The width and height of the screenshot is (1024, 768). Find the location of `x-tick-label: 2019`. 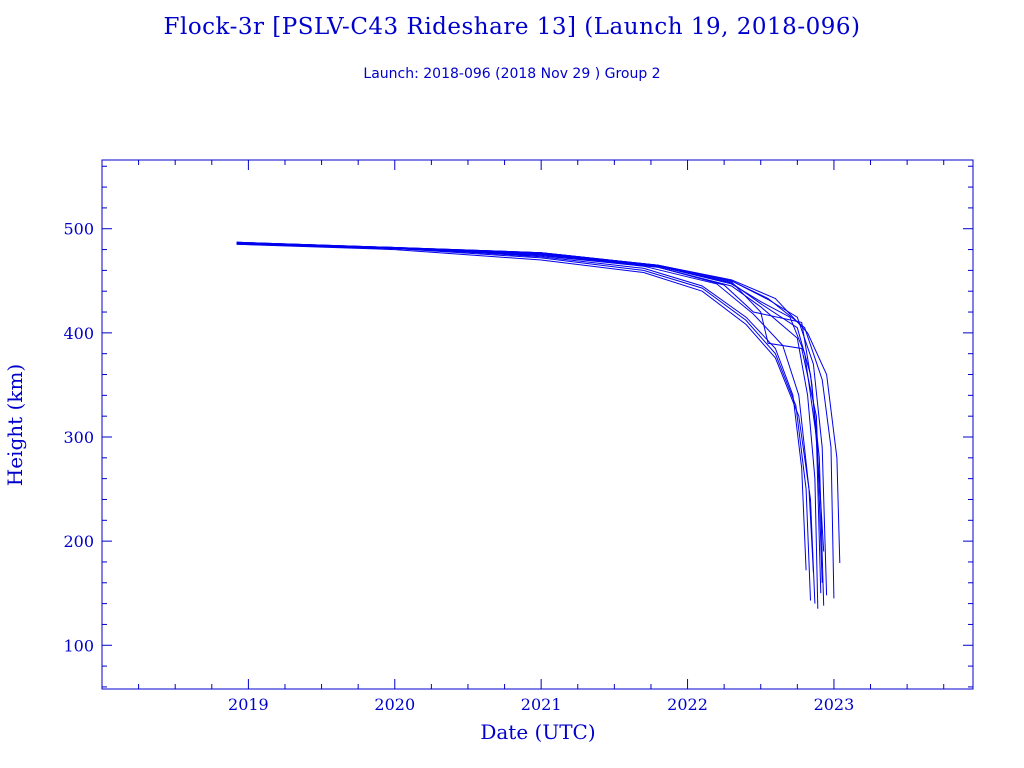

x-tick-label: 2019 is located at coordinates (248, 704).